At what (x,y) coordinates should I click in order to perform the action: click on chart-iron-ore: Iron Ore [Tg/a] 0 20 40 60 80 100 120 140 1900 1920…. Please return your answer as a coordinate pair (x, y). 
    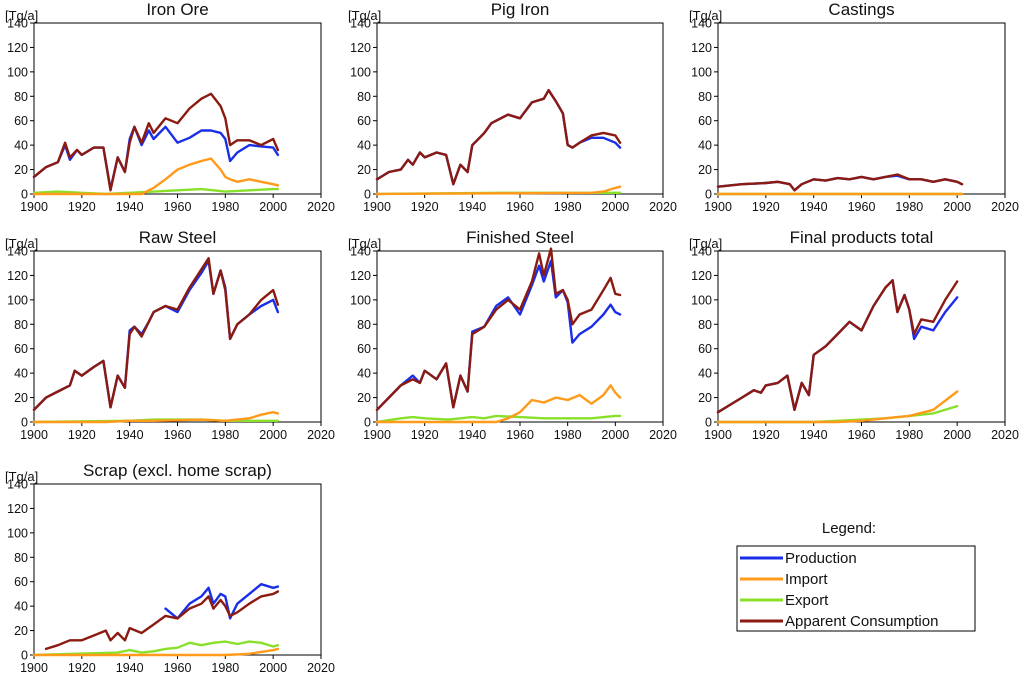
    Looking at the image, I should click on (170, 107).